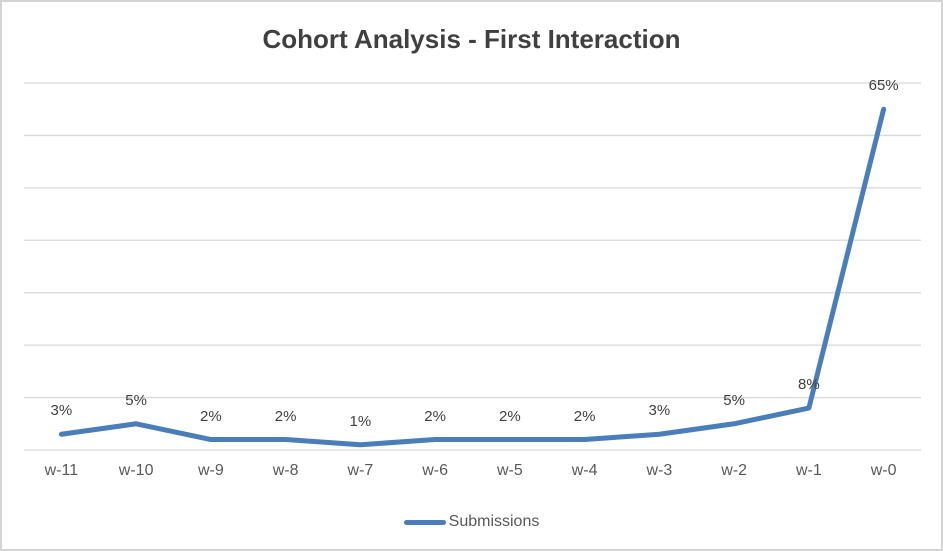  What do you see at coordinates (809, 385) in the screenshot?
I see `data-label: 8%` at bounding box center [809, 385].